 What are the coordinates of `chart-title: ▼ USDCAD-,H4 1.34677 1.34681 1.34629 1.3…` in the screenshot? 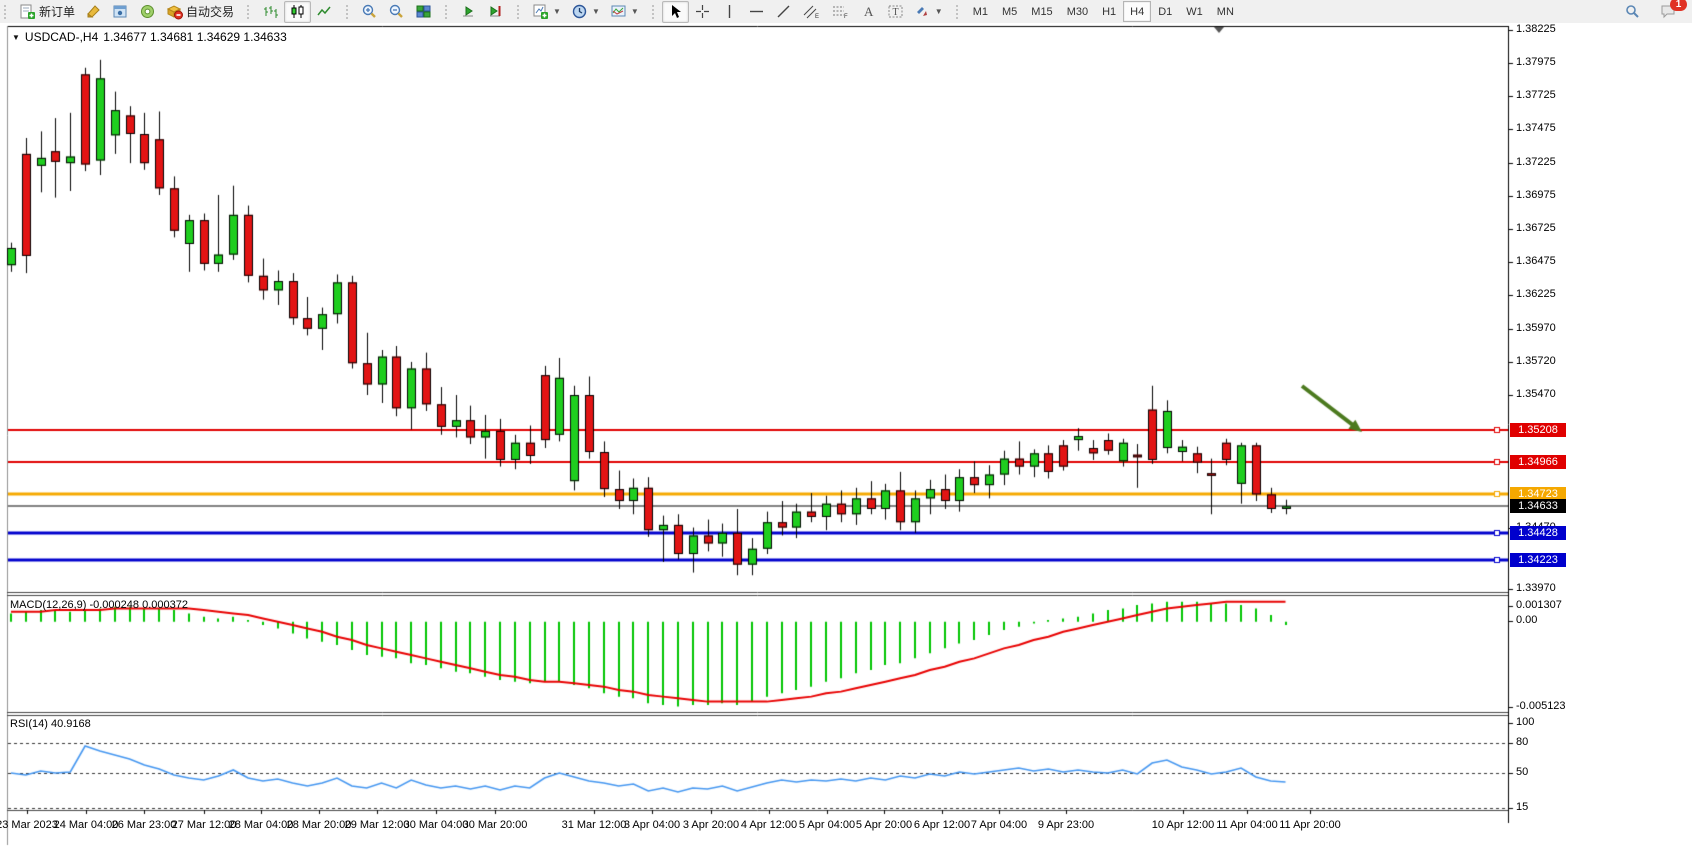 It's located at (149, 37).